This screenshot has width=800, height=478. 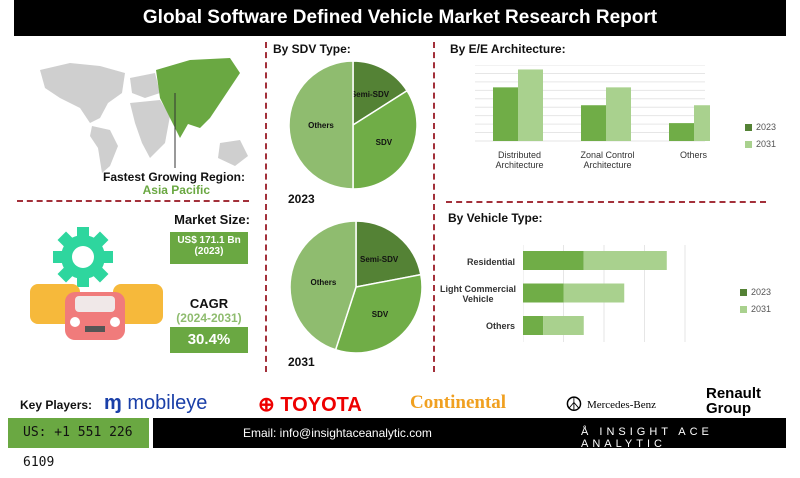 I want to click on pie-year-2031: 2031, so click(x=301, y=362).